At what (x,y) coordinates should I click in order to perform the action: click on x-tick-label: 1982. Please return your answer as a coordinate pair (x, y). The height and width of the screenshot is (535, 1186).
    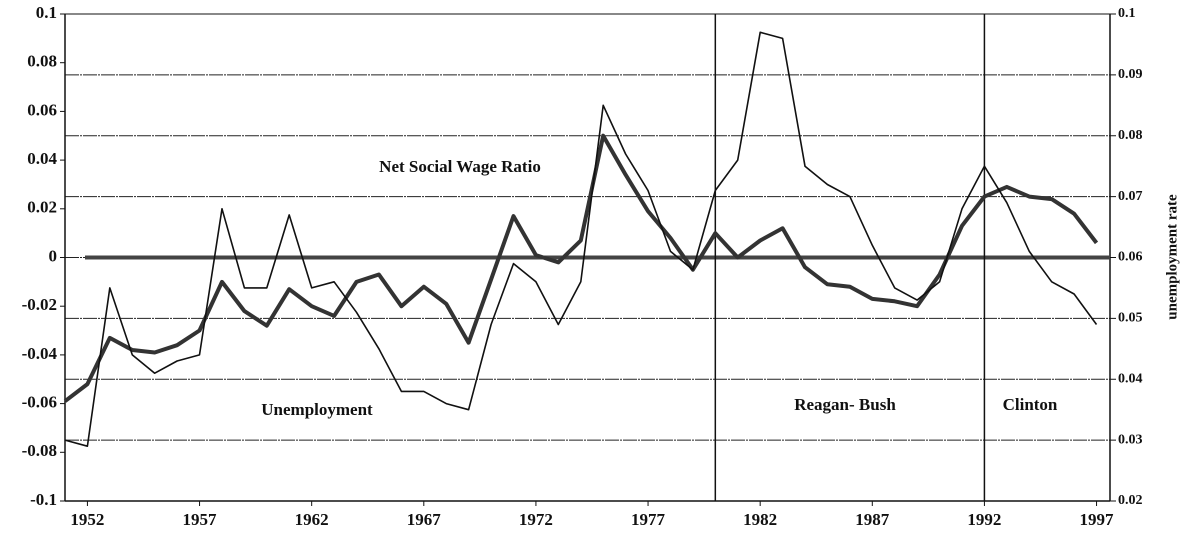
    Looking at the image, I should click on (760, 519).